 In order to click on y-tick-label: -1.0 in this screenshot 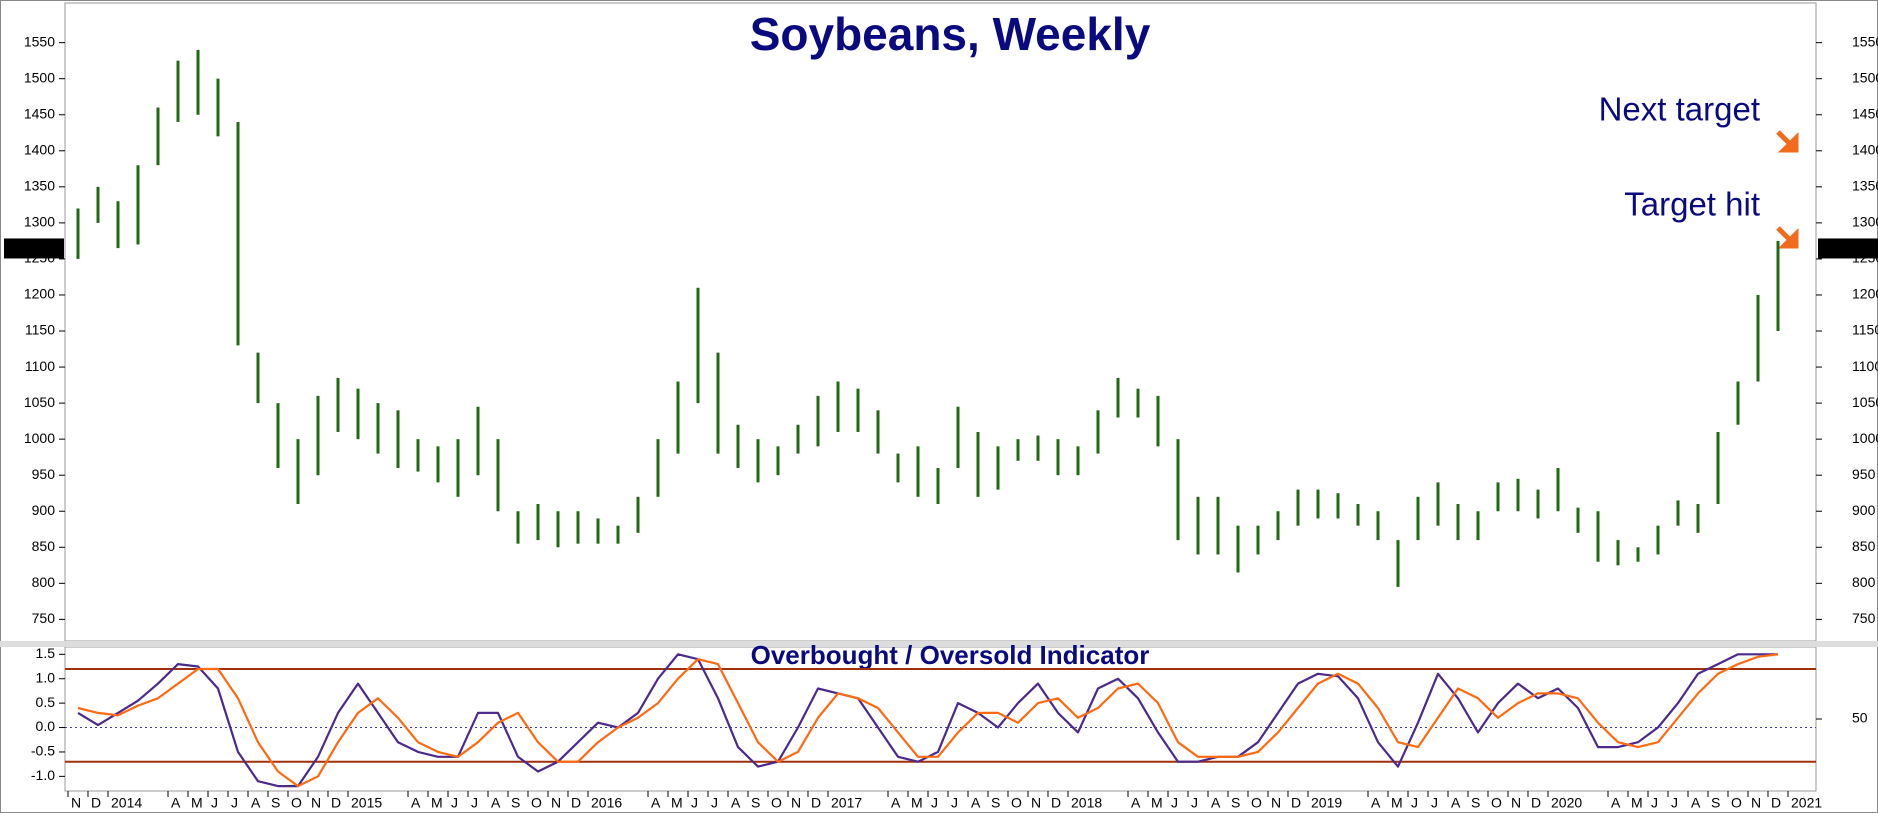, I will do `click(43, 775)`.